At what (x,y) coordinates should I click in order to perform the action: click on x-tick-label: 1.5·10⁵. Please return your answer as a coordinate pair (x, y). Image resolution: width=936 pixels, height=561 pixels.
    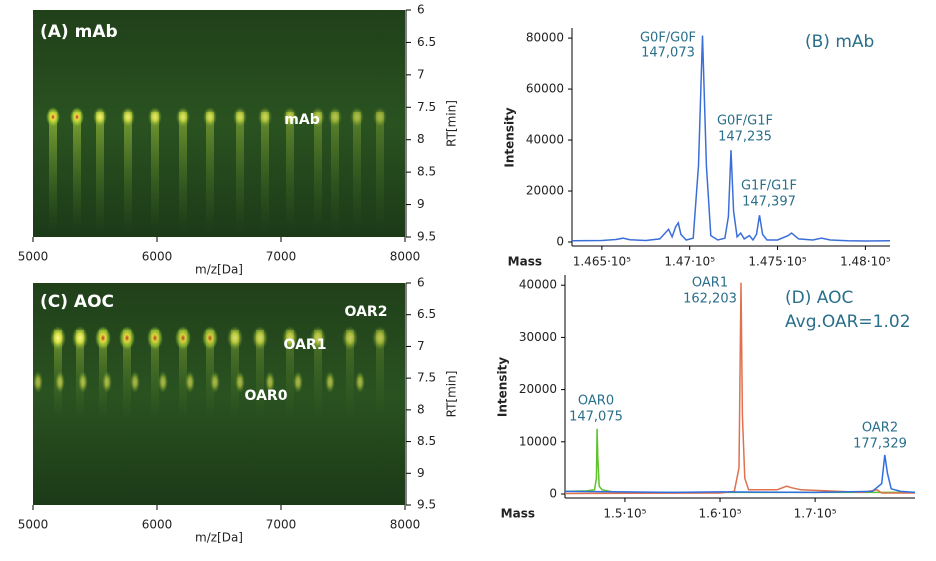
    Looking at the image, I should click on (624, 514).